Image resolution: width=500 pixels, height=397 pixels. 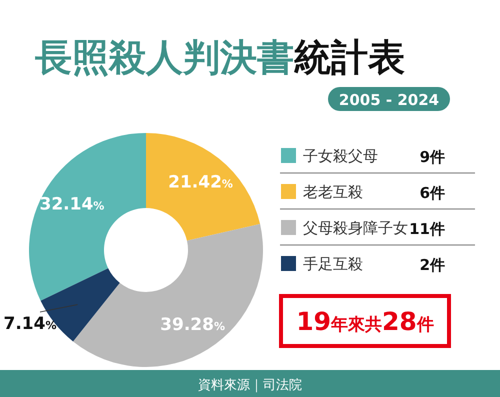 I want to click on chart-title: 長照殺人判決書統計表, so click(x=219, y=57).